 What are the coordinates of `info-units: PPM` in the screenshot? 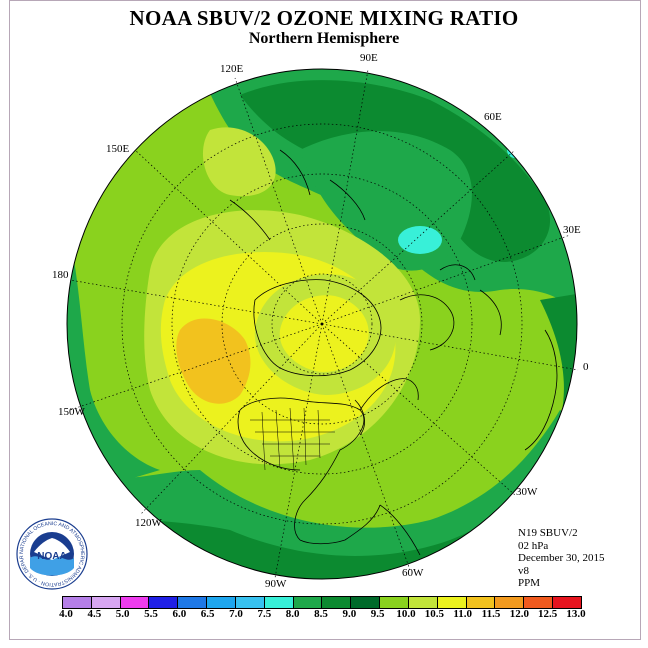 It's located at (529, 583).